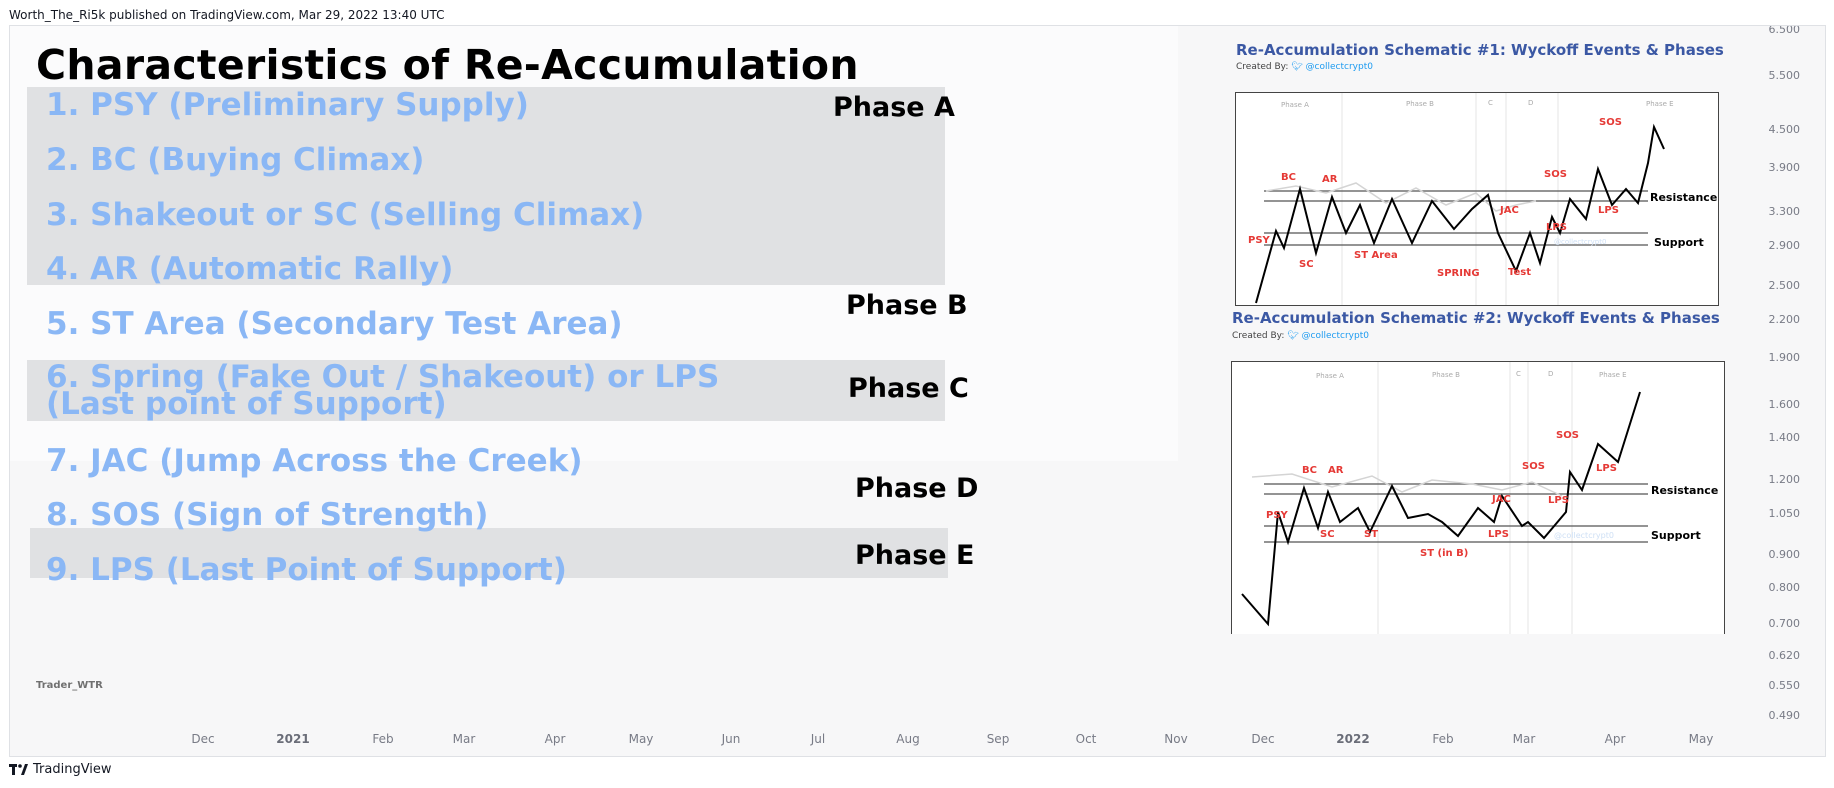 Image resolution: width=1834 pixels, height=788 pixels. I want to click on price-tick: 6.500, so click(1784, 30).